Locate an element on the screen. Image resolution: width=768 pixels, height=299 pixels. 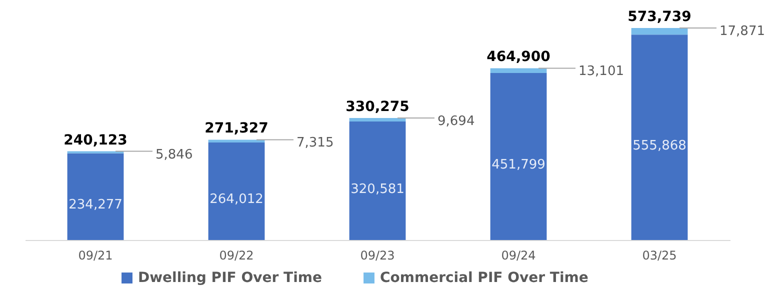
data-label: 264,012 is located at coordinates (237, 200).